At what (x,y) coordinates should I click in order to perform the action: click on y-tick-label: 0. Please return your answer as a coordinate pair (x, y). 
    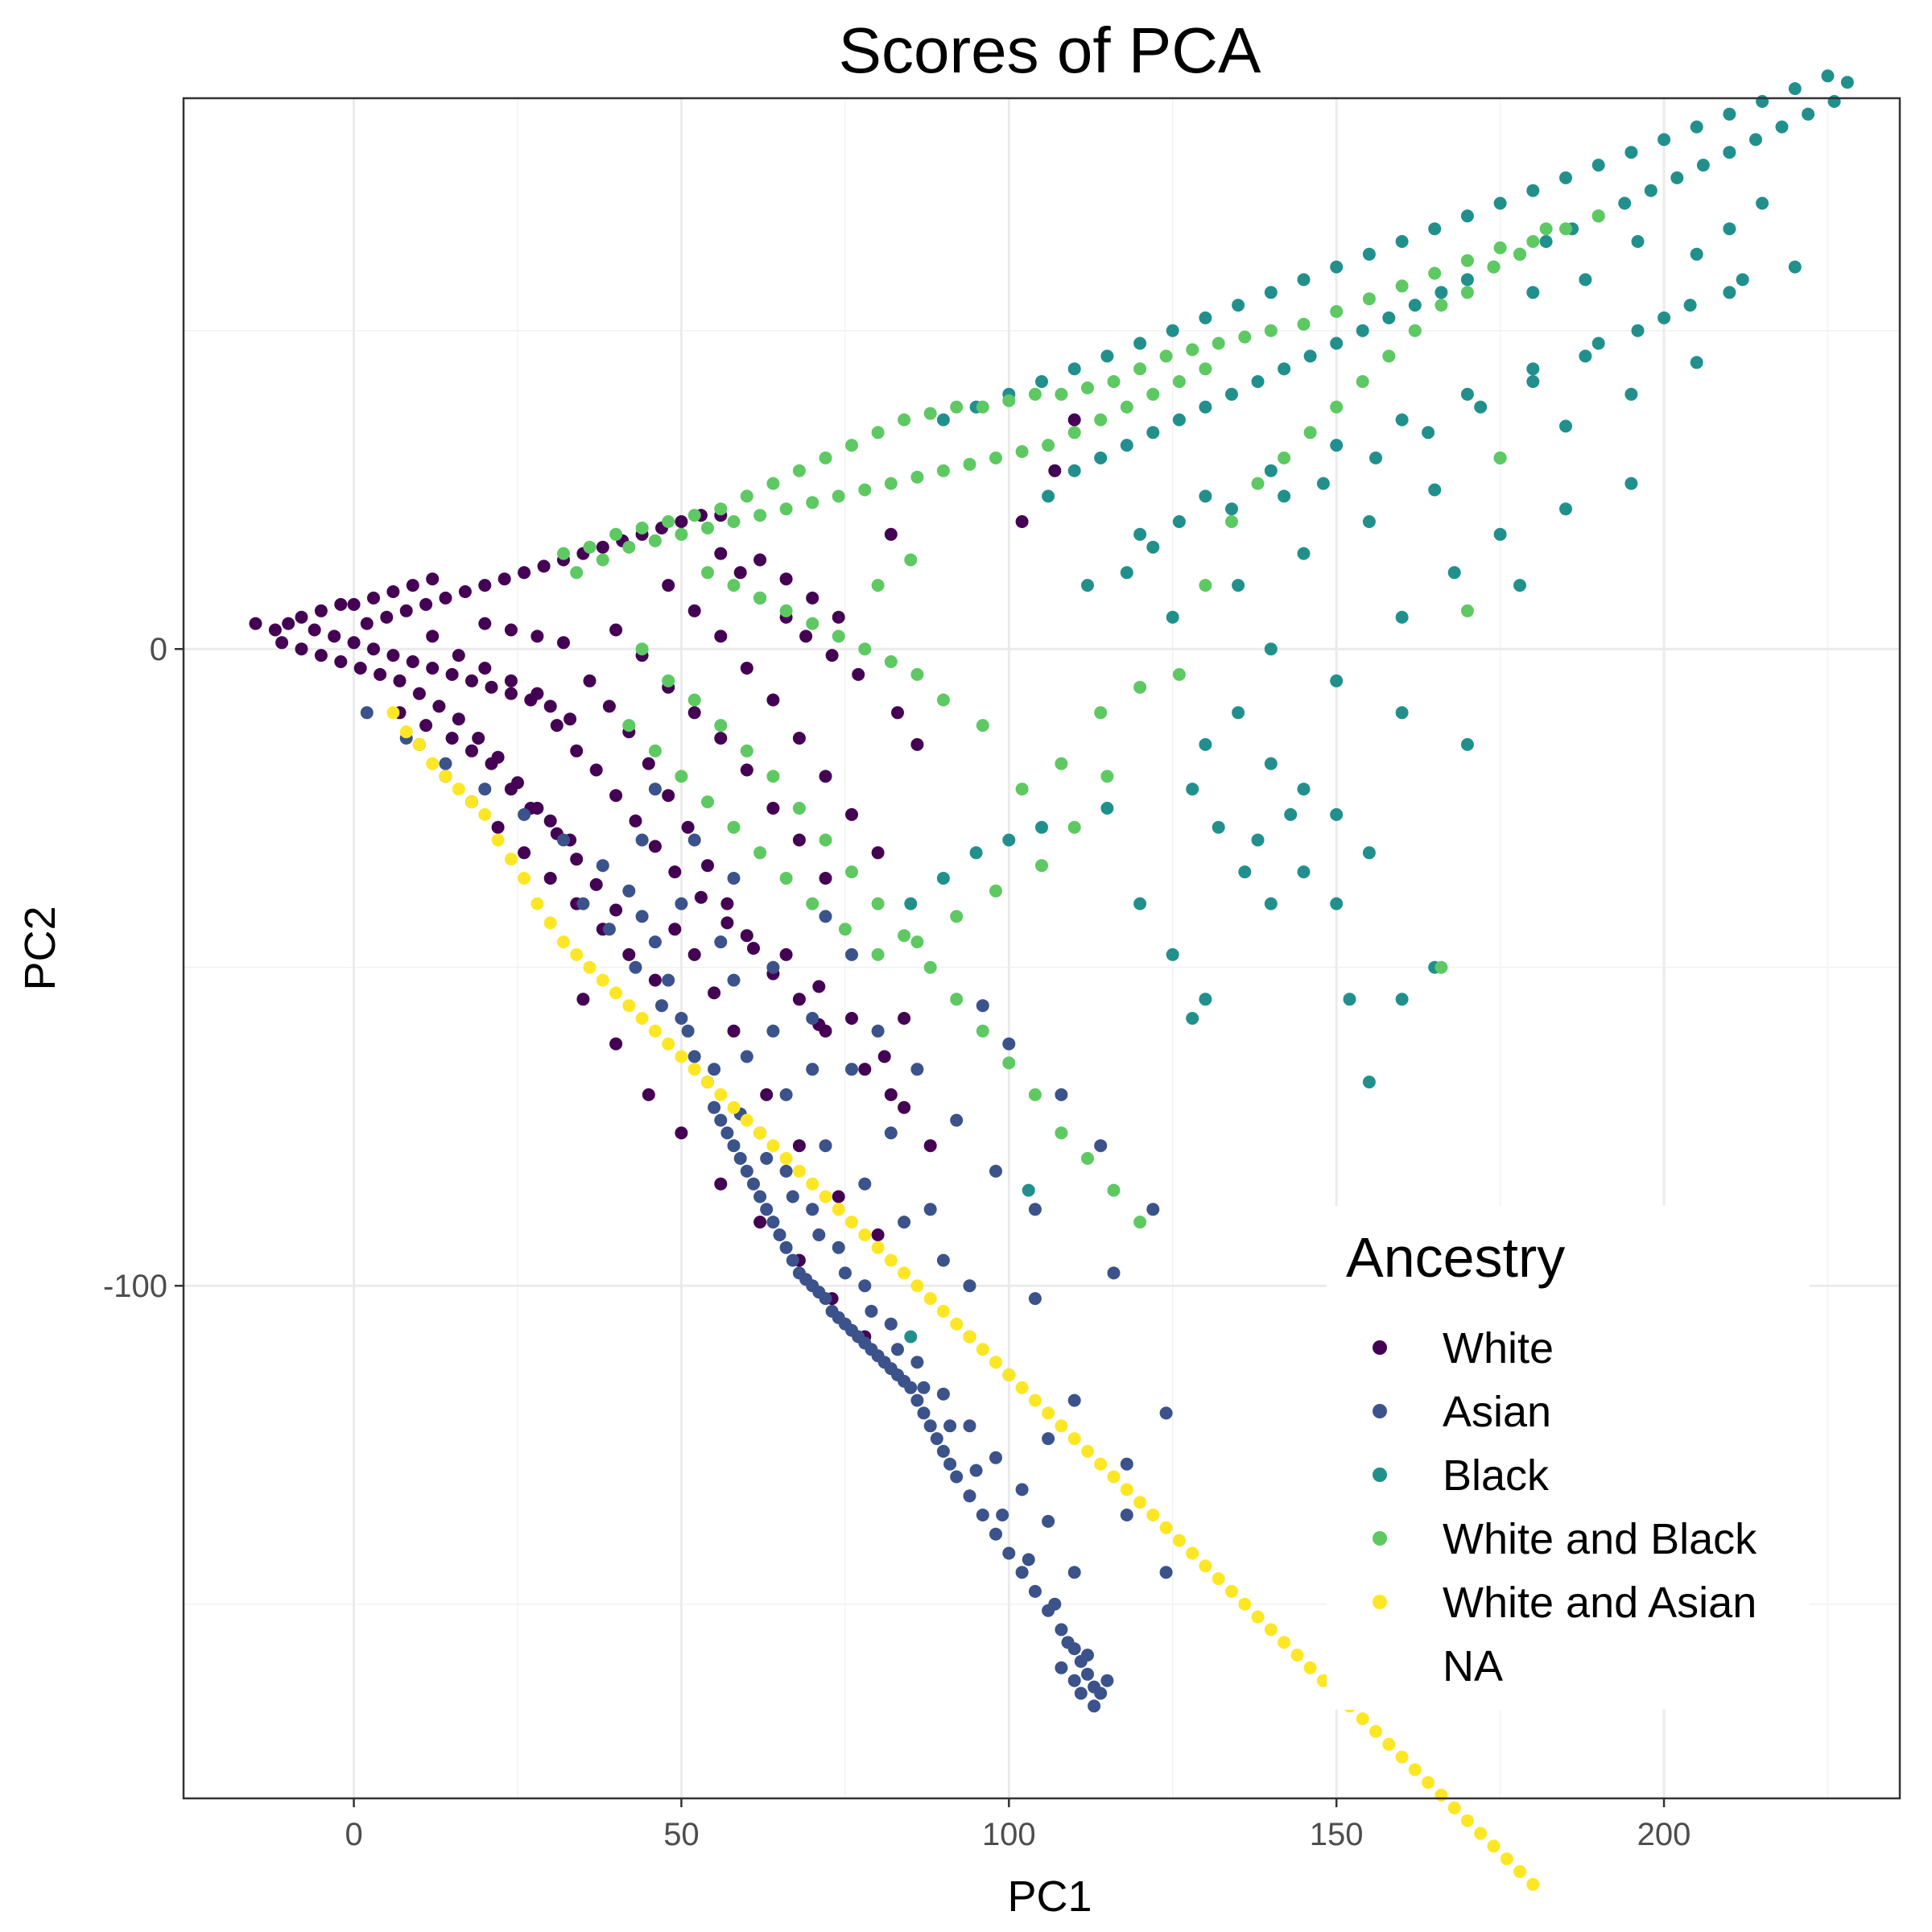
    Looking at the image, I should click on (158, 649).